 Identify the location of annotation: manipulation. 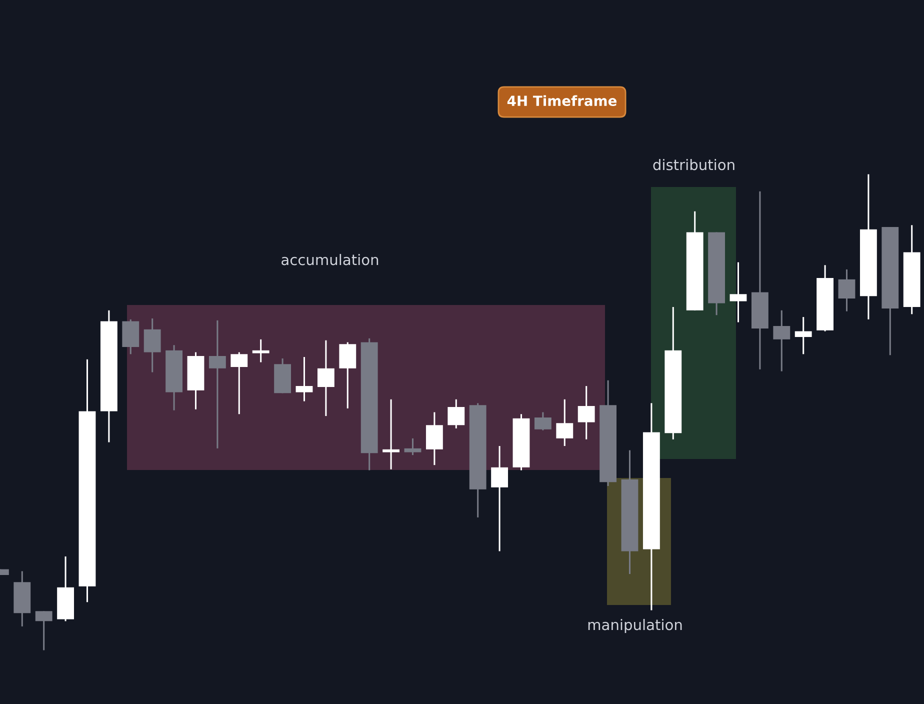
(635, 626).